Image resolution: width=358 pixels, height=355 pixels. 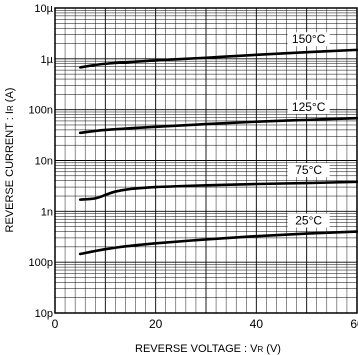 I want to click on x-tick-label: 40, so click(x=257, y=324).